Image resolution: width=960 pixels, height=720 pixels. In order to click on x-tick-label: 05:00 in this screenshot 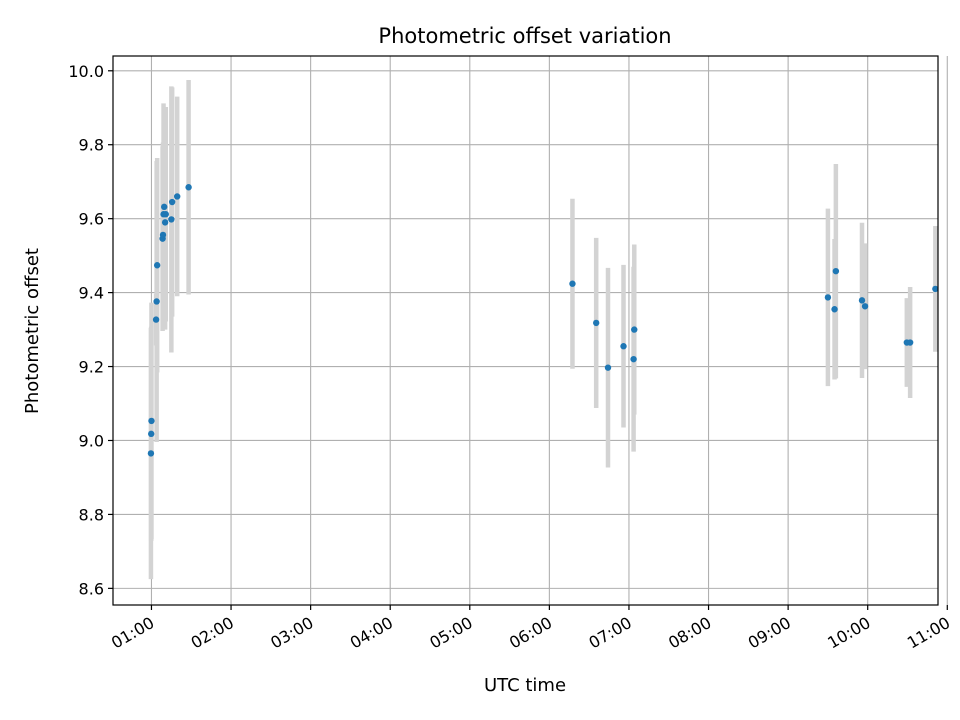, I will do `click(450, 633)`.